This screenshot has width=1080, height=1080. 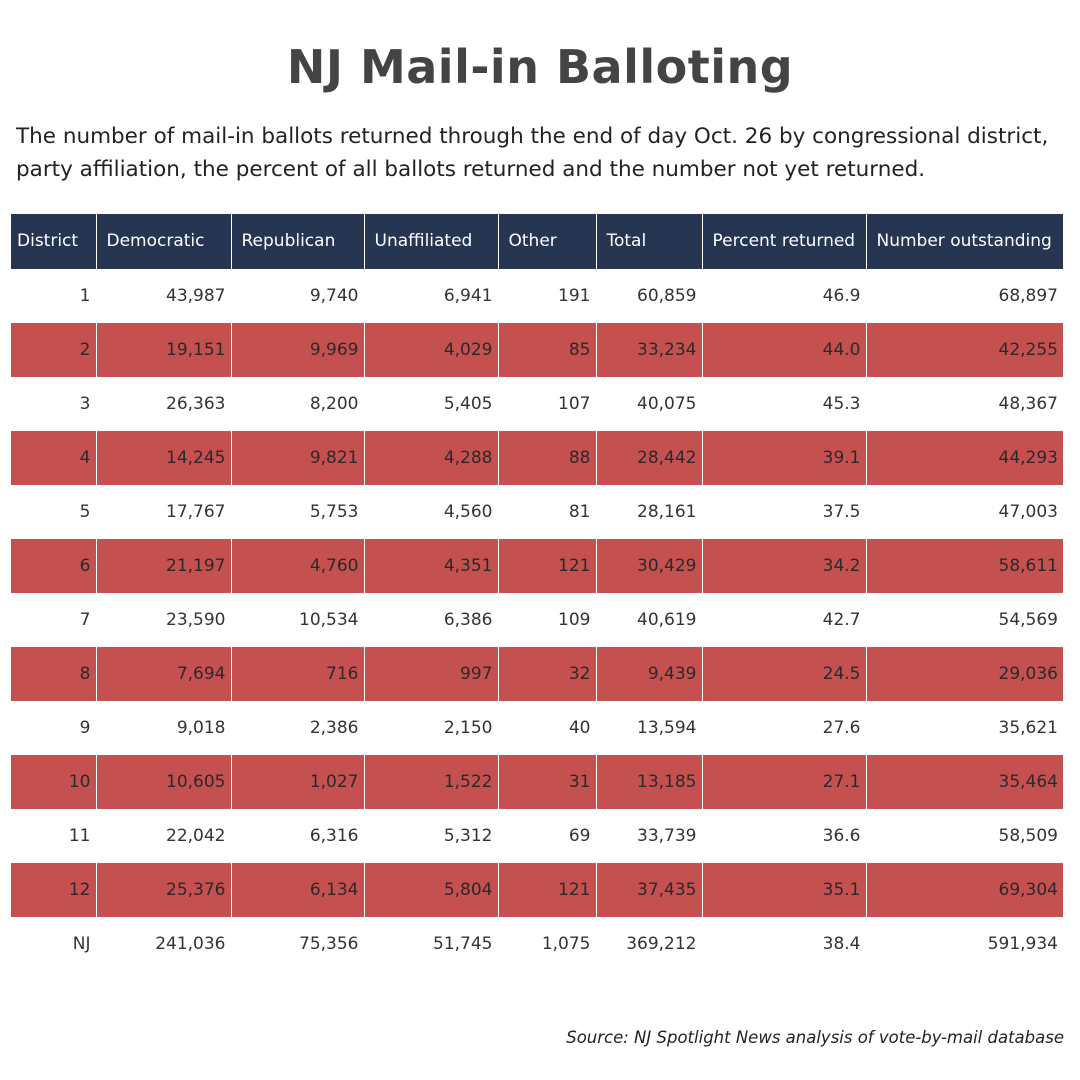 What do you see at coordinates (547, 458) in the screenshot?
I see `table-cell: 88` at bounding box center [547, 458].